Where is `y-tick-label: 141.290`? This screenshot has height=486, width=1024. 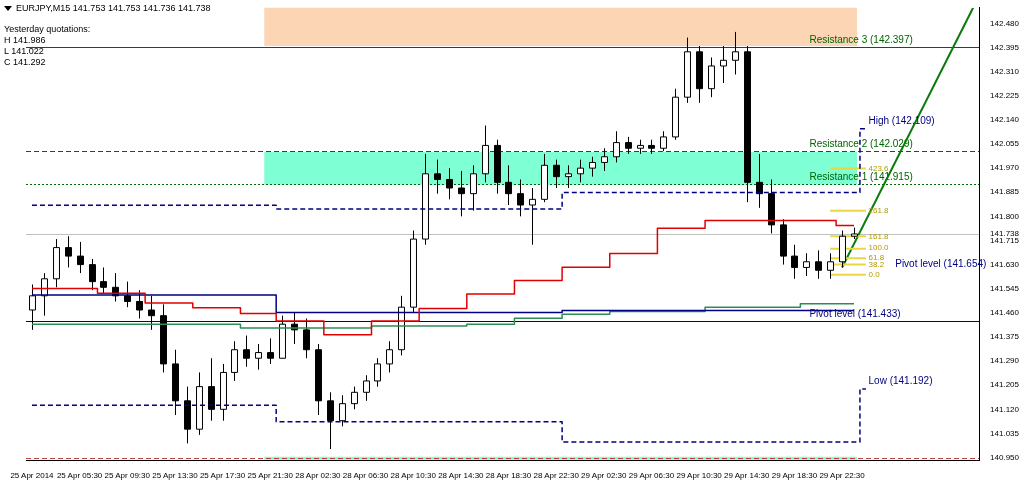
y-tick-label: 141.290 is located at coordinates (1005, 361).